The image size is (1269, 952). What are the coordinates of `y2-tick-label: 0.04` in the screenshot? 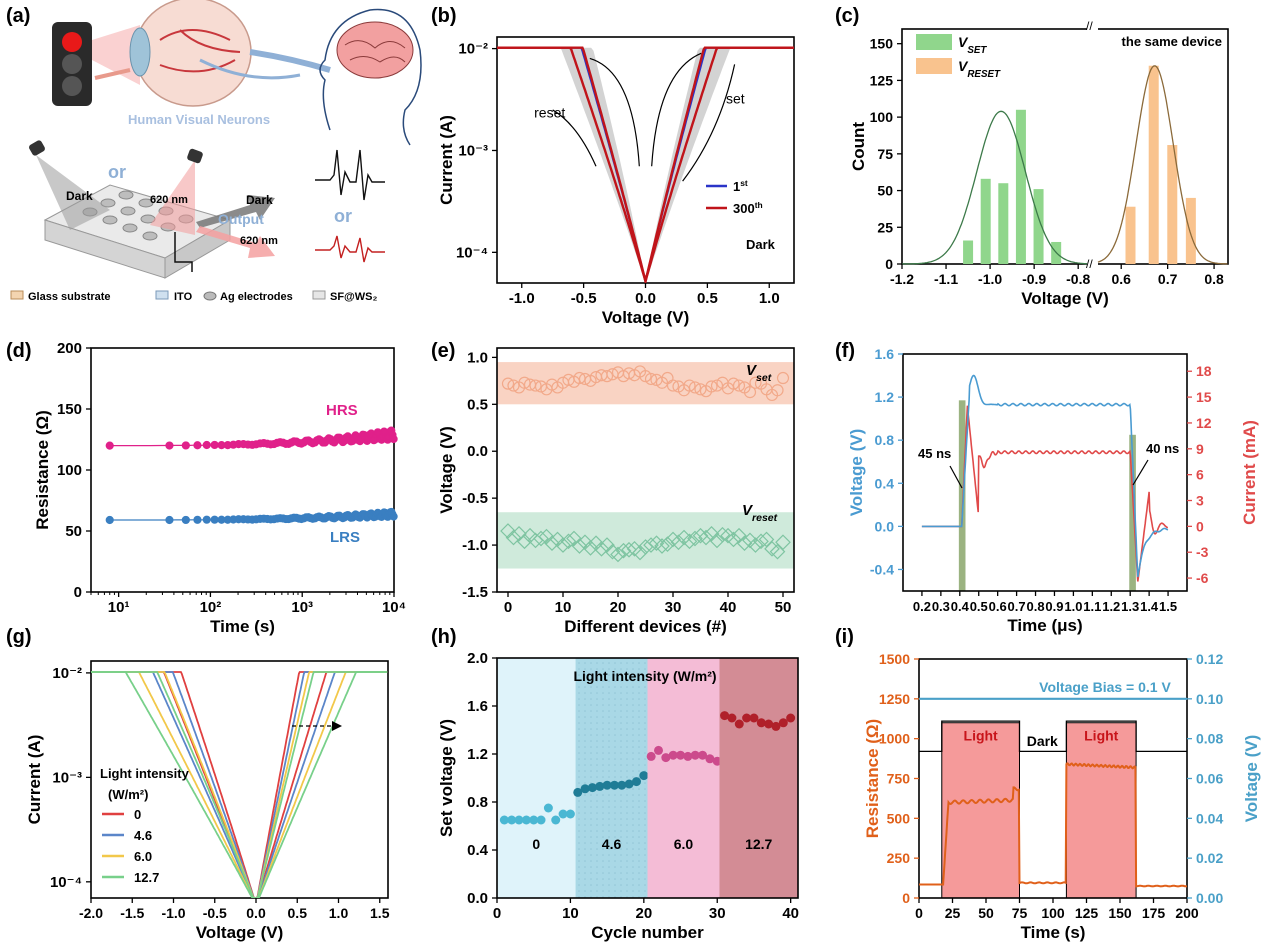 It's located at (1209, 818).